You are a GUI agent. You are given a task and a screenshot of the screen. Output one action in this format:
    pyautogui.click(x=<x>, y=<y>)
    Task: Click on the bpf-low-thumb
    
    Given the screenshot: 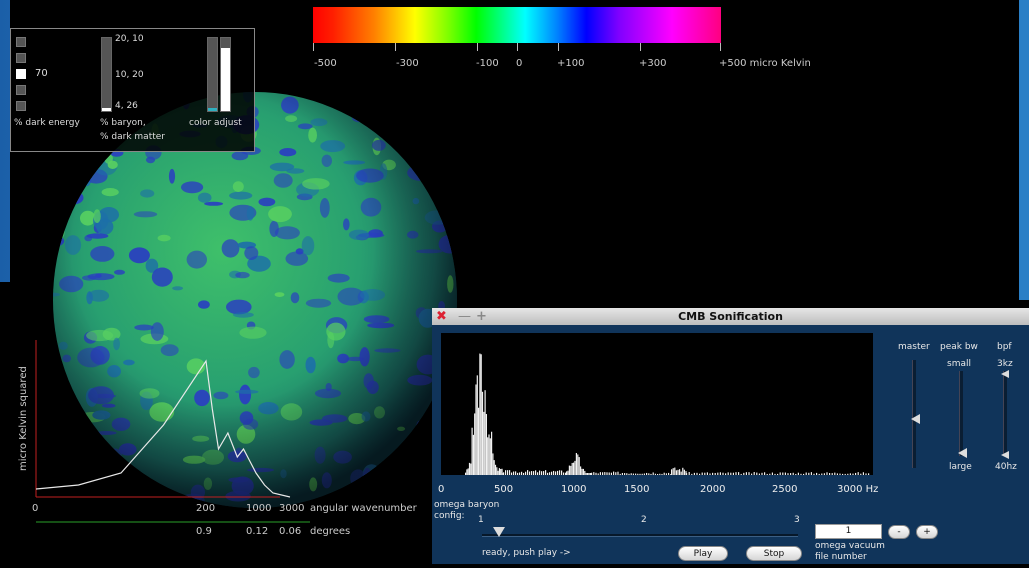 What is the action you would take?
    pyautogui.click(x=1005, y=455)
    